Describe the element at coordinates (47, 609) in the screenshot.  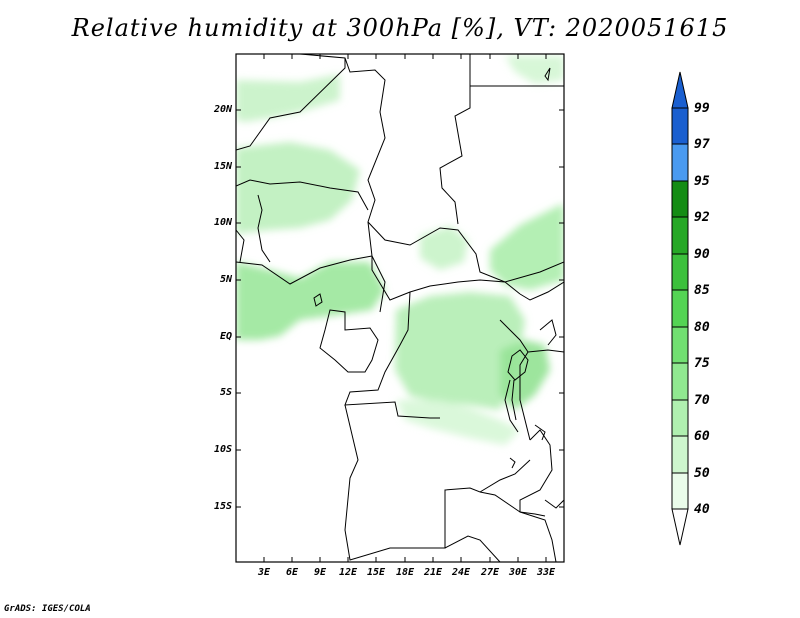
I see `grads-credit: GrADS: IGES/COLA` at that location.